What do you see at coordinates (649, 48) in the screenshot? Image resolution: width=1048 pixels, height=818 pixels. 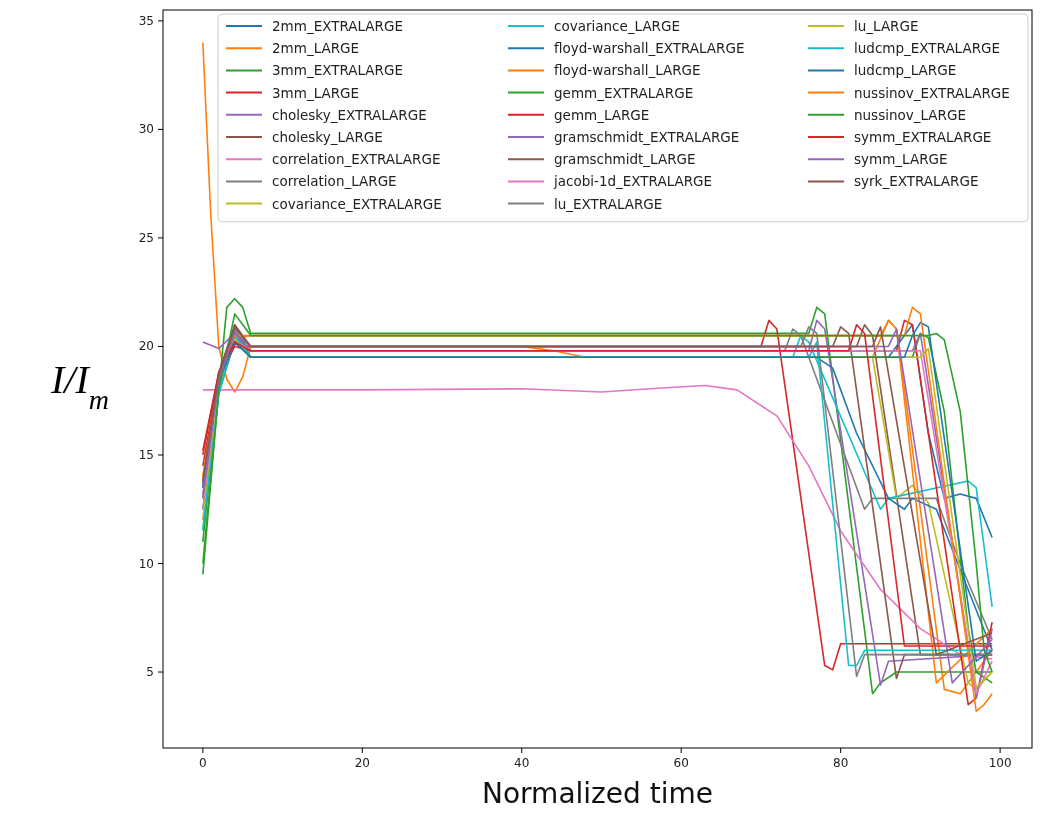 I see `legend-label: floyd-warshall_EXTRALARGE` at bounding box center [649, 48].